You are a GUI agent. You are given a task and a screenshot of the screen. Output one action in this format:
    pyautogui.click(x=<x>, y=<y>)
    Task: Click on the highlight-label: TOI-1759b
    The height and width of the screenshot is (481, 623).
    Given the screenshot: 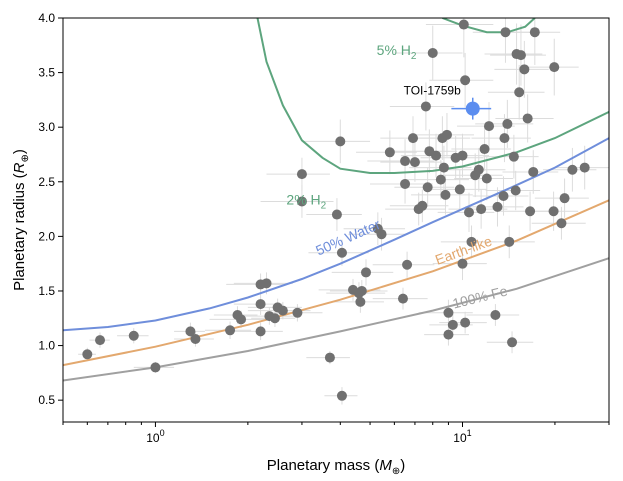 What is the action you would take?
    pyautogui.click(x=432, y=91)
    